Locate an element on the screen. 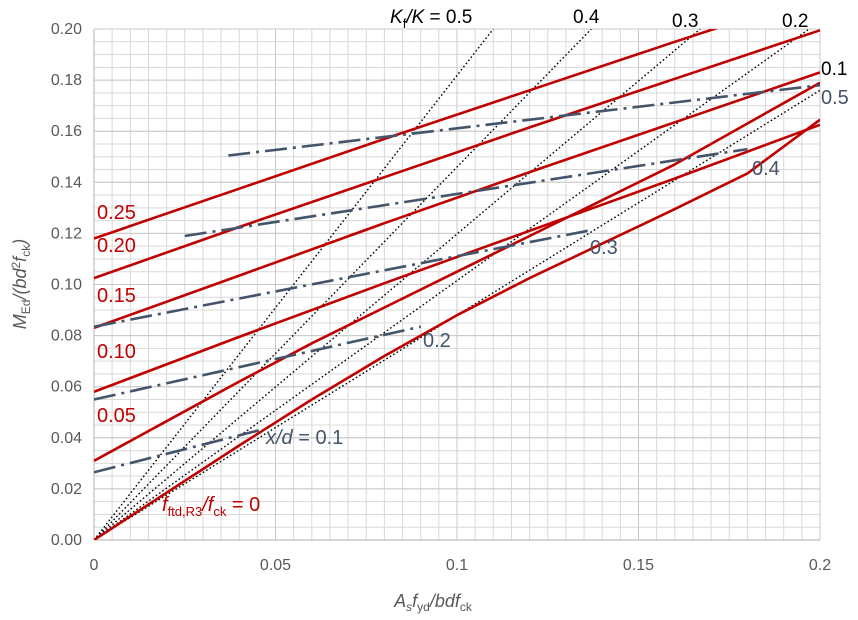  y-tick-label: 0.06 is located at coordinates (66, 387).